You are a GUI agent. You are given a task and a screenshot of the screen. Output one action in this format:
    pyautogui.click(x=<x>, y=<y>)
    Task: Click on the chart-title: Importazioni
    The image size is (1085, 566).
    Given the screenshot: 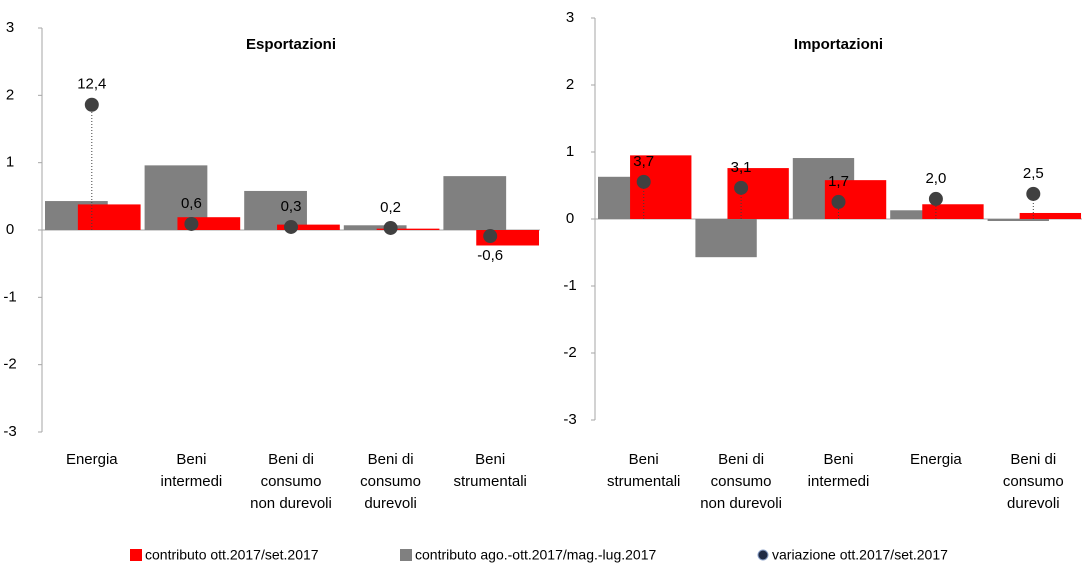 What is the action you would take?
    pyautogui.click(x=838, y=44)
    